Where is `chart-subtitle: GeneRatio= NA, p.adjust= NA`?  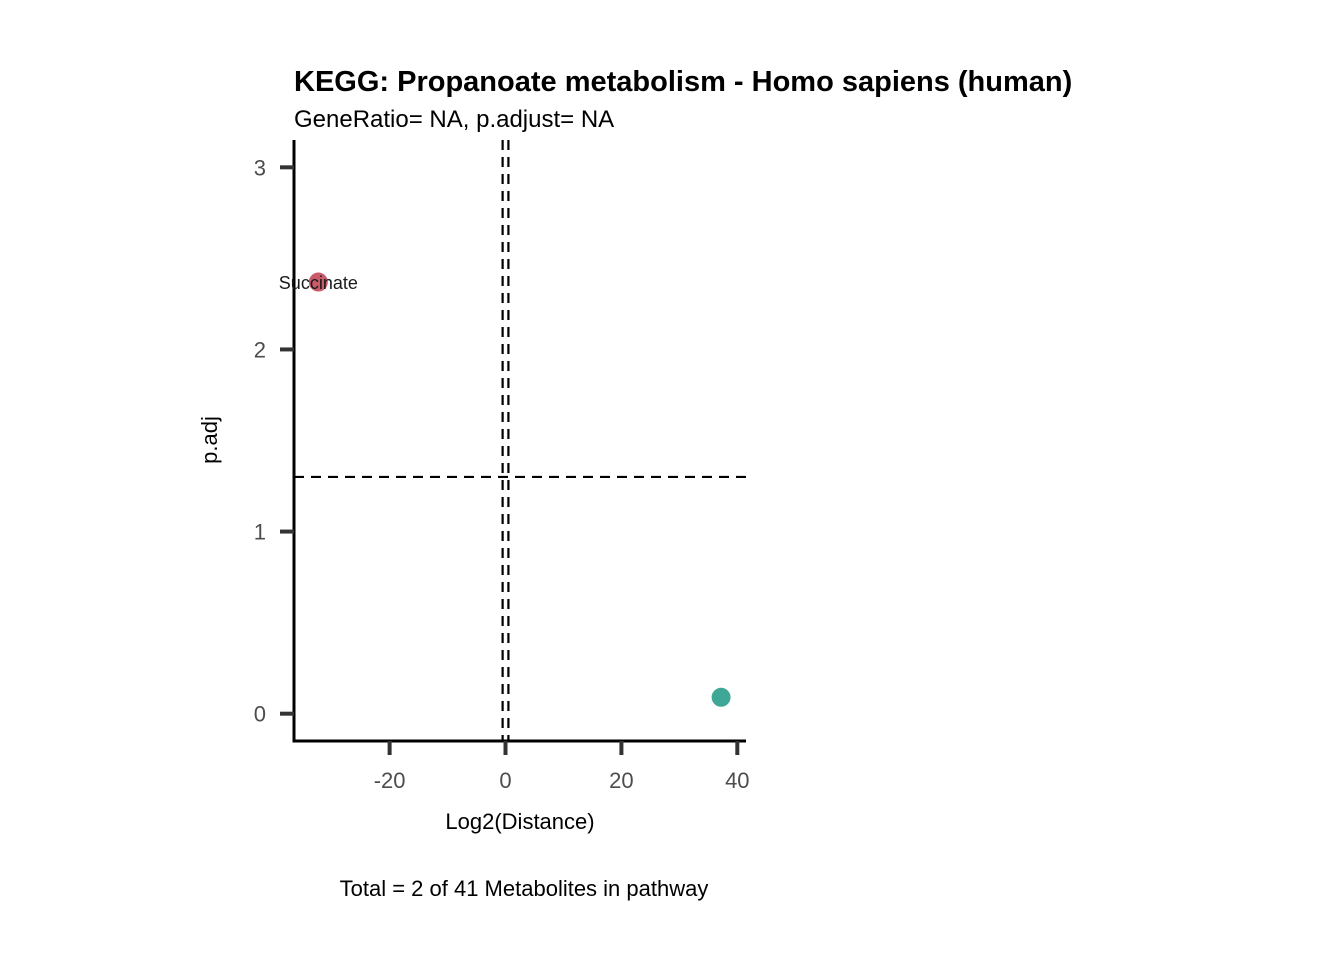 chart-subtitle: GeneRatio= NA, p.adjust= NA is located at coordinates (454, 119).